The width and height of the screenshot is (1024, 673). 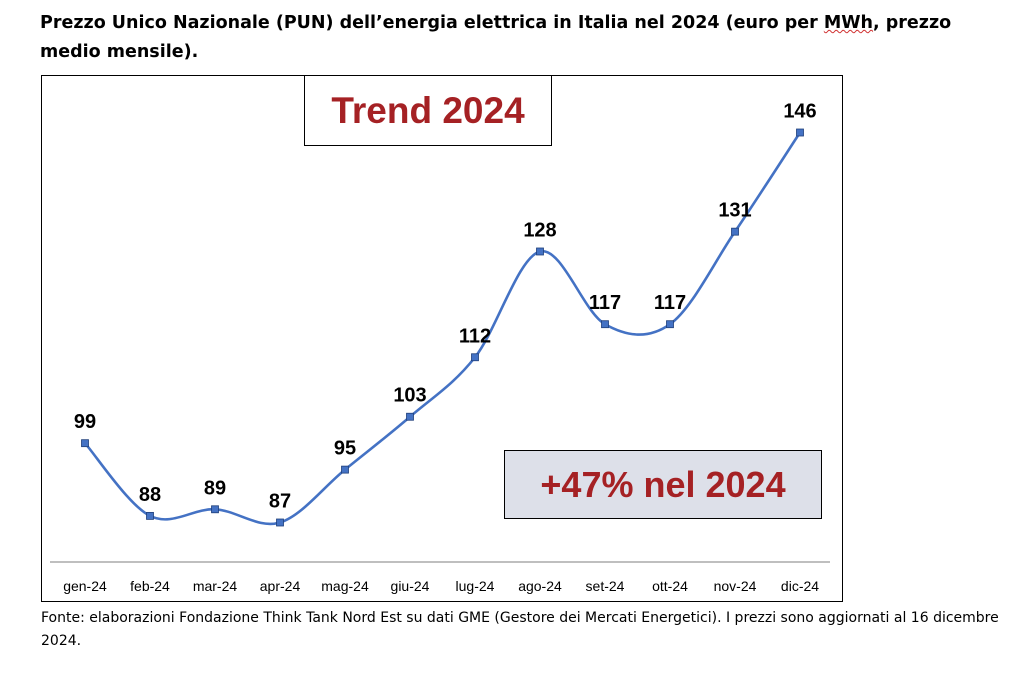 What do you see at coordinates (85, 586) in the screenshot?
I see `x-tick-label: gen-24` at bounding box center [85, 586].